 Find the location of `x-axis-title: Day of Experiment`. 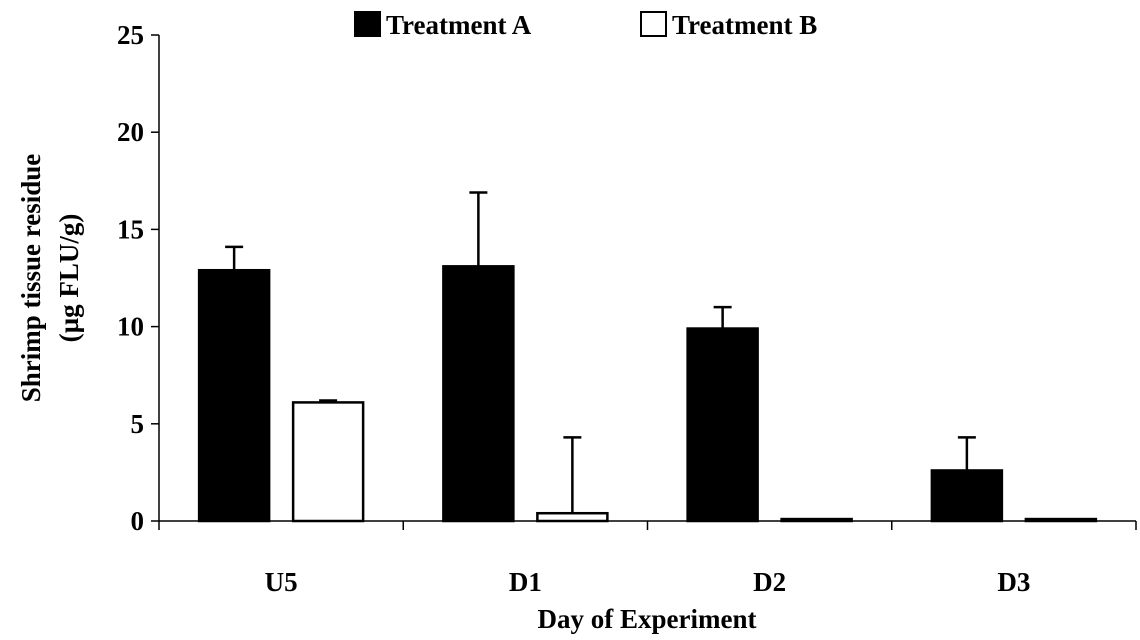

x-axis-title: Day of Experiment is located at coordinates (647, 619).